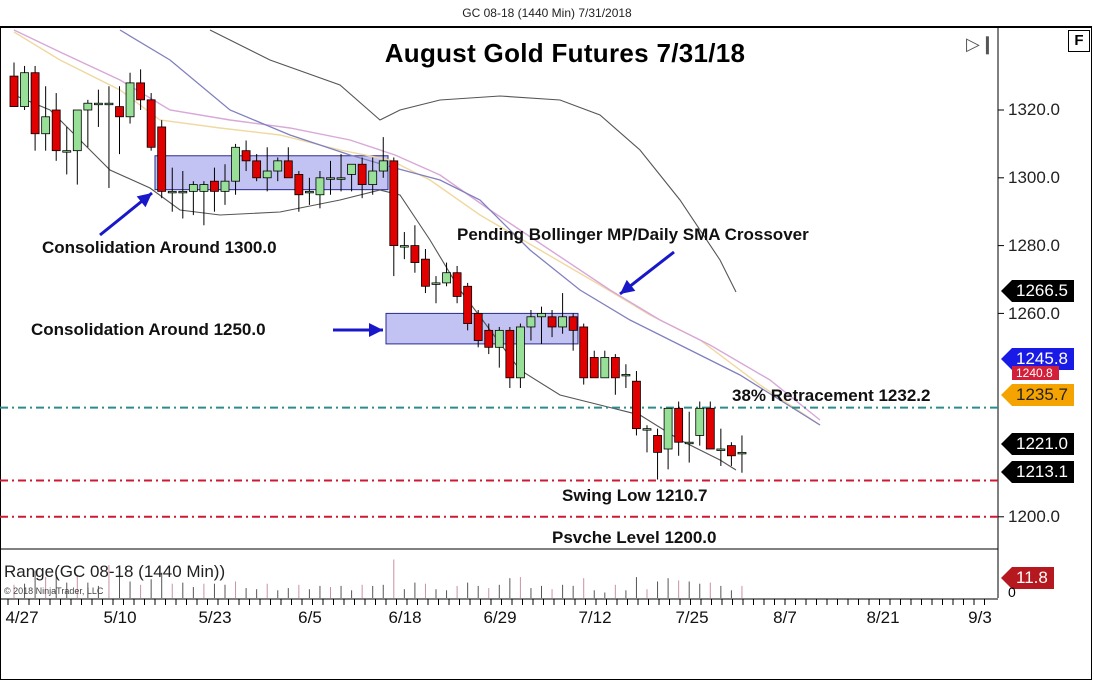  What do you see at coordinates (1034, 109) in the screenshot?
I see `y-tick-1320: 1320.0` at bounding box center [1034, 109].